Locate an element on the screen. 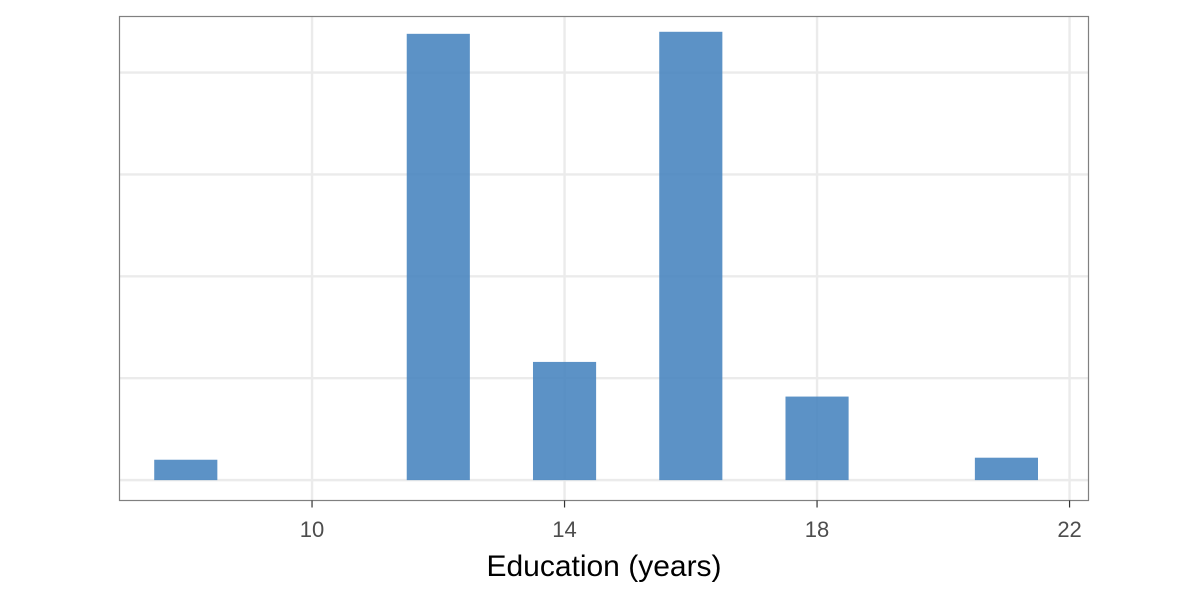 This screenshot has height=600, width=1200. x-axis-ticks is located at coordinates (691, 504).